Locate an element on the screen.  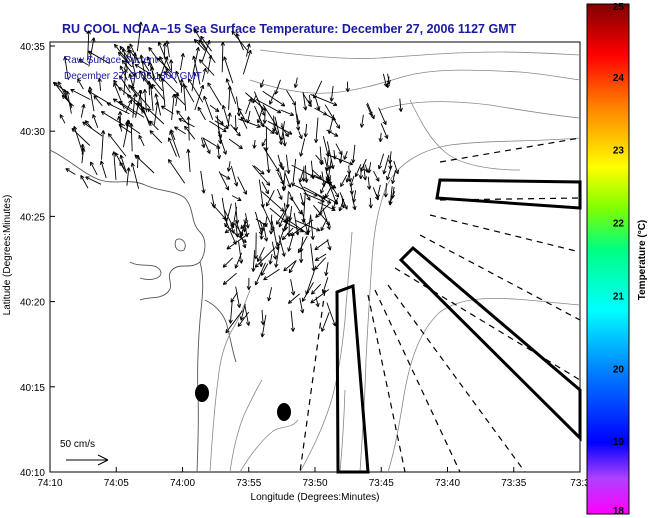
y-axis-label: Latitude (Degrees:Minutes) is located at coordinates (7, 255).